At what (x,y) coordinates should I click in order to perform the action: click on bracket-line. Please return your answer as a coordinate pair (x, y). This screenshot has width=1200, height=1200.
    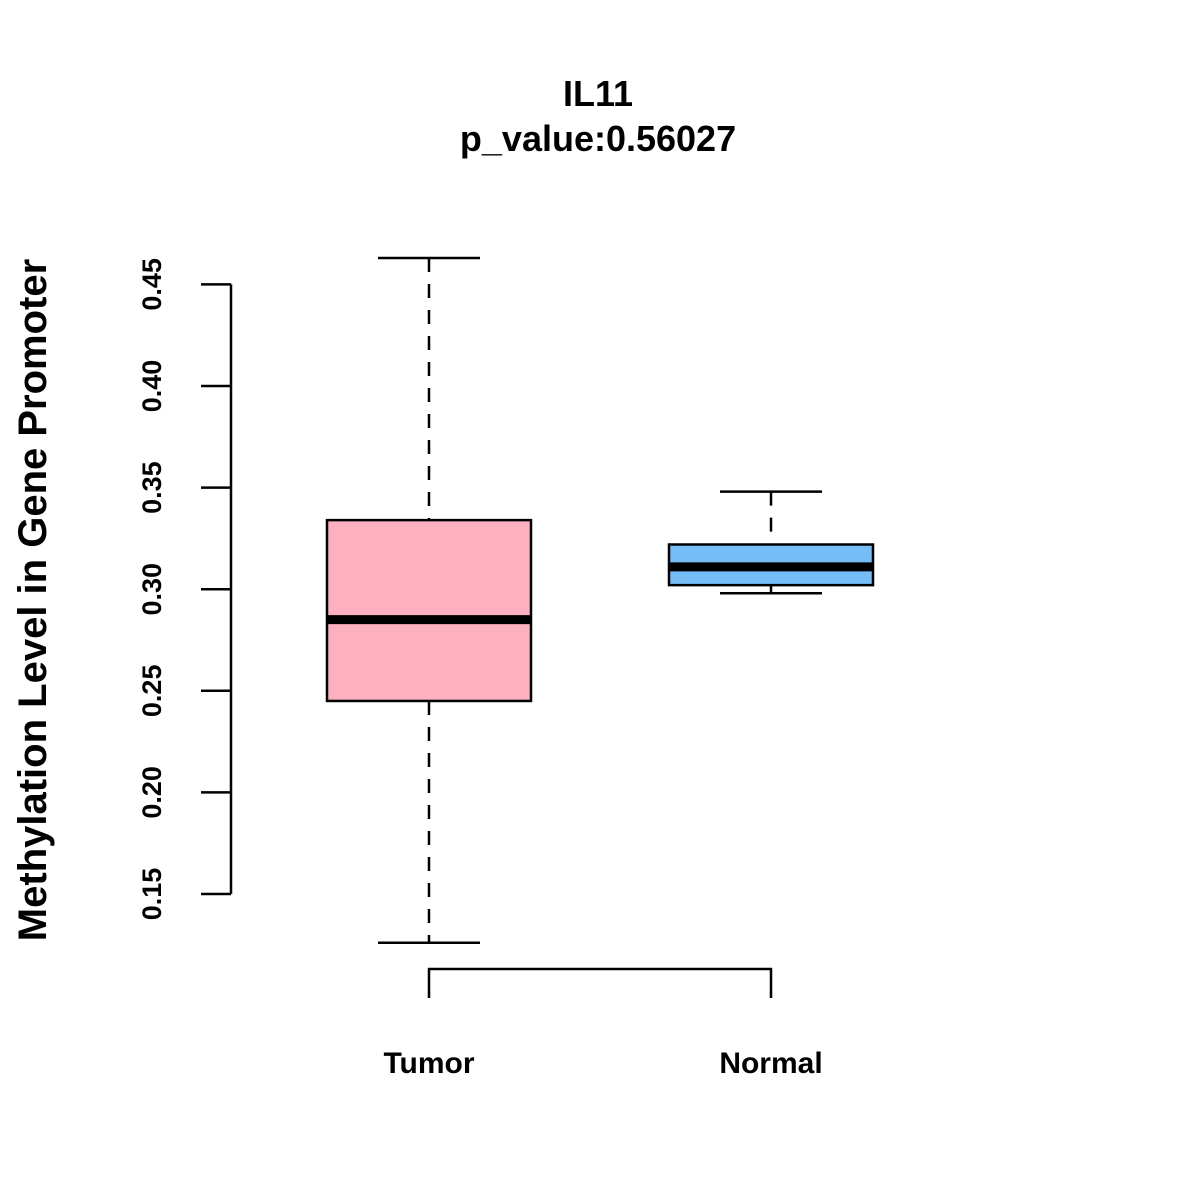
    Looking at the image, I should click on (600, 982).